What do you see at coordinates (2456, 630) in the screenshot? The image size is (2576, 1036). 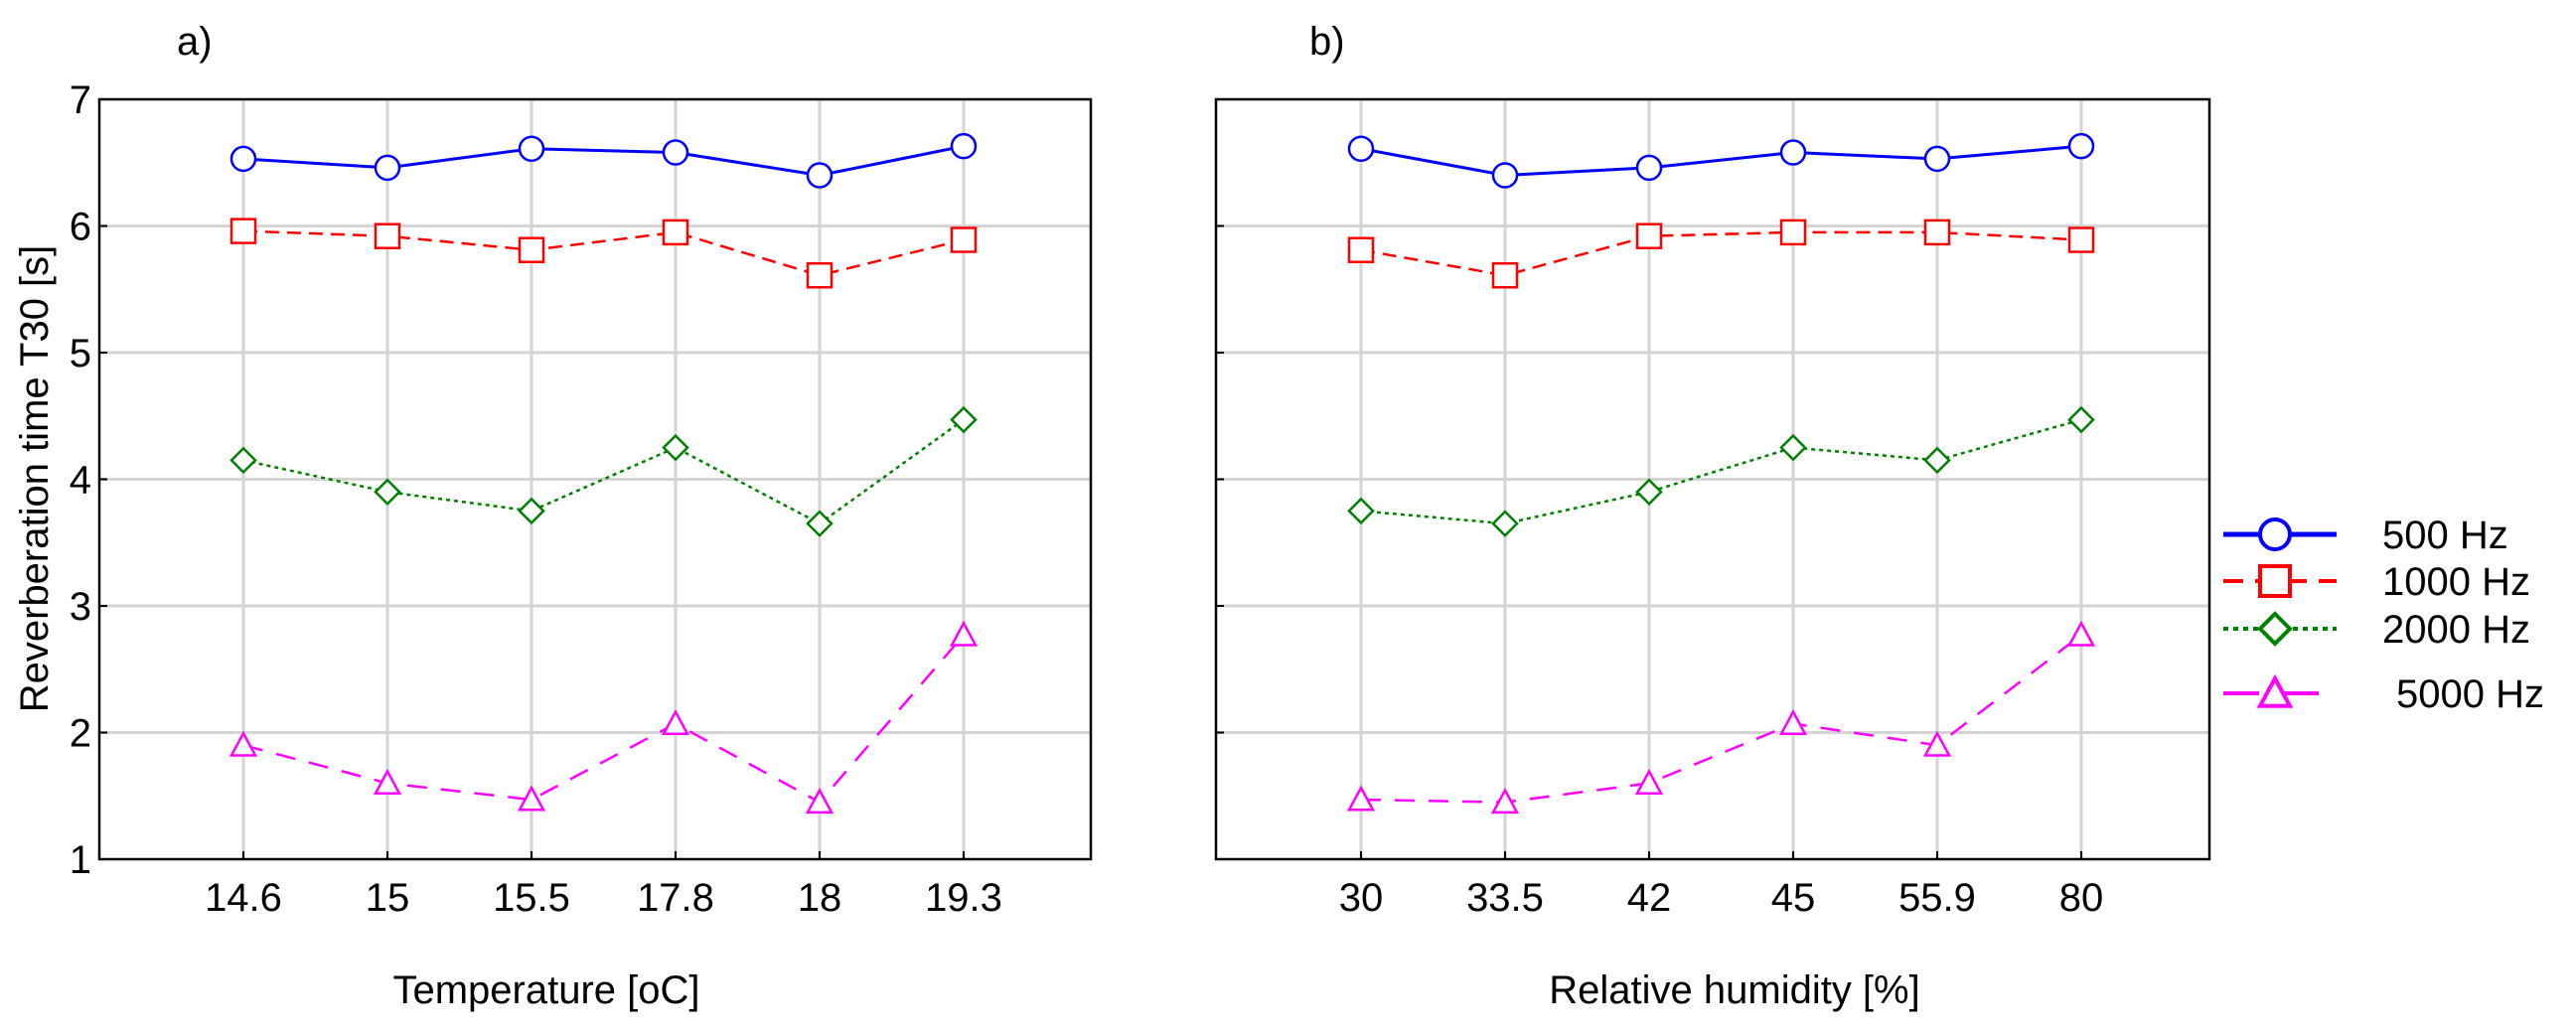 I see `legend-label: 2000 Hz` at bounding box center [2456, 630].